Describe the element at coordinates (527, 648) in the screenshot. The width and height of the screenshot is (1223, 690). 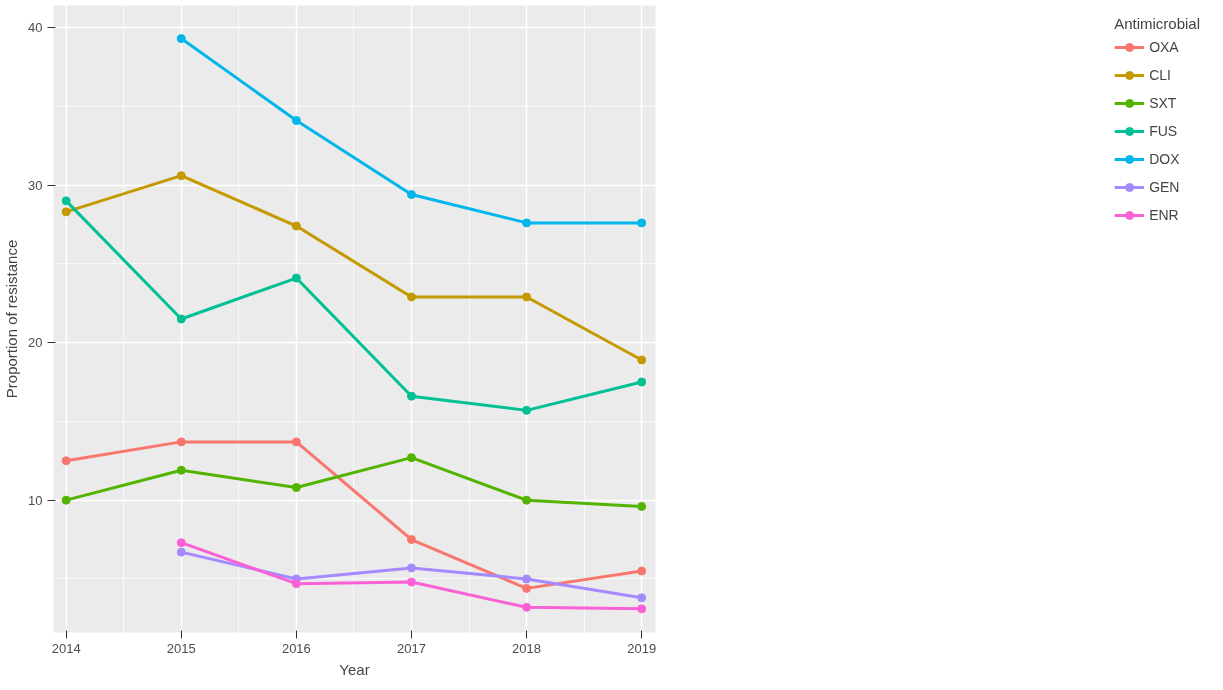
I see `x-tick-label: 2018` at that location.